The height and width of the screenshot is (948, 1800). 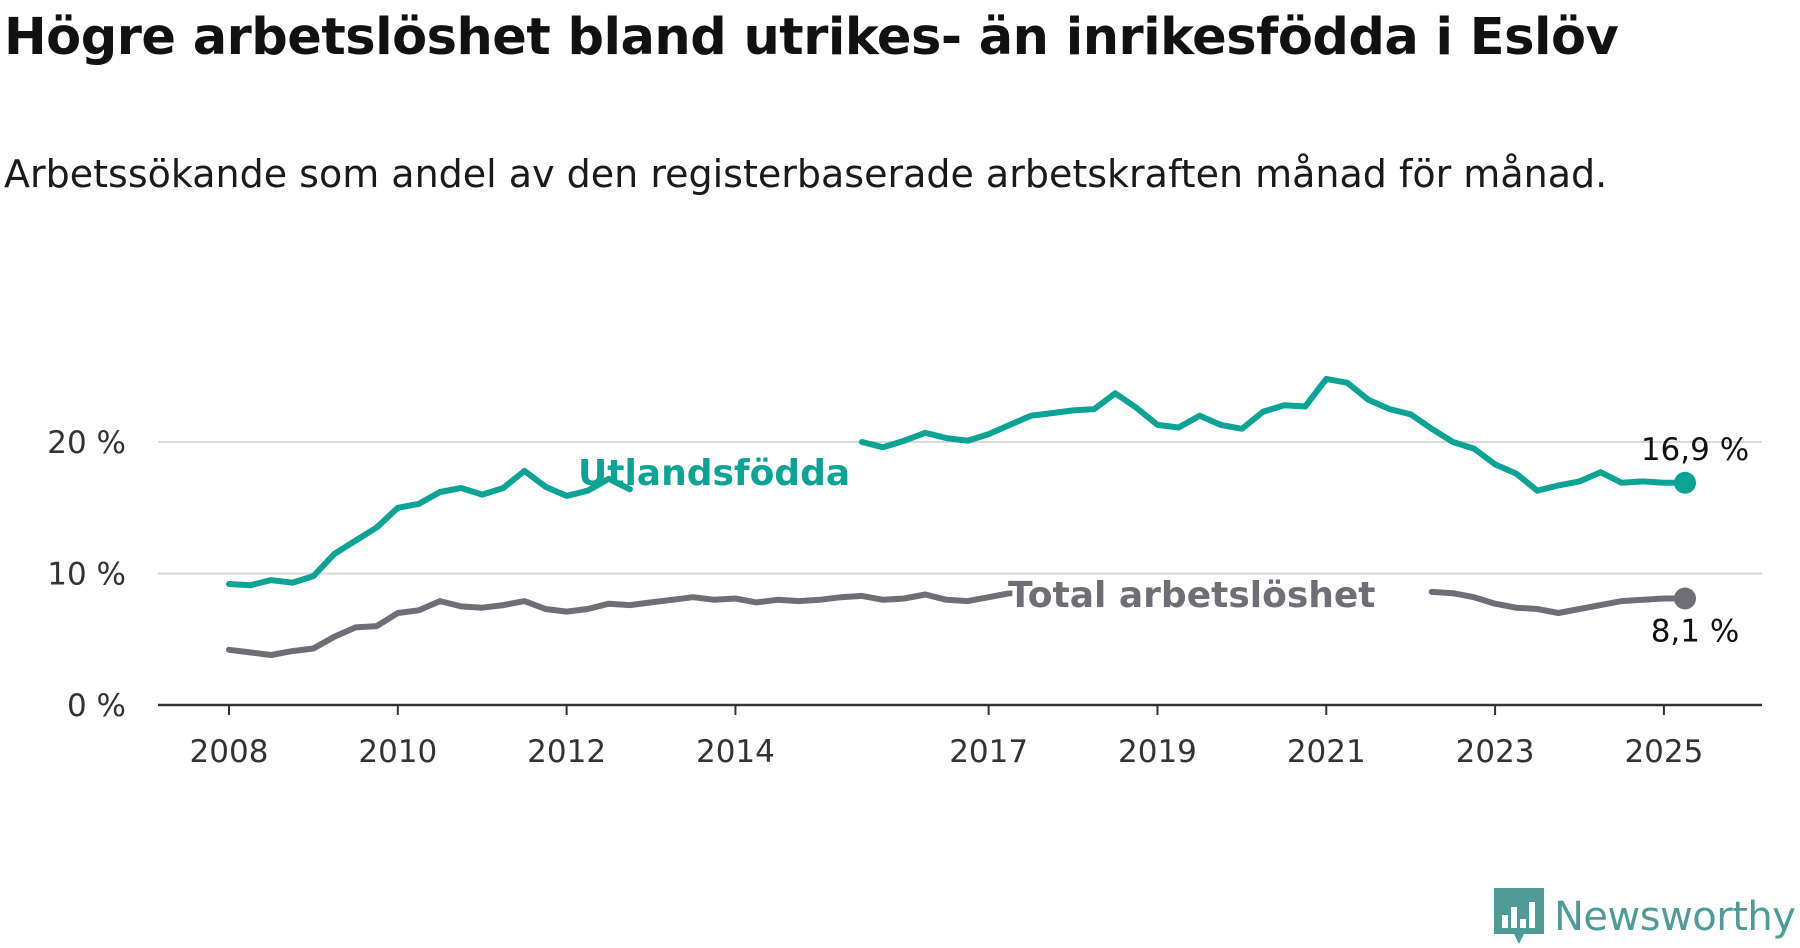 I want to click on y-tick-label: 10 %, so click(x=86, y=575).